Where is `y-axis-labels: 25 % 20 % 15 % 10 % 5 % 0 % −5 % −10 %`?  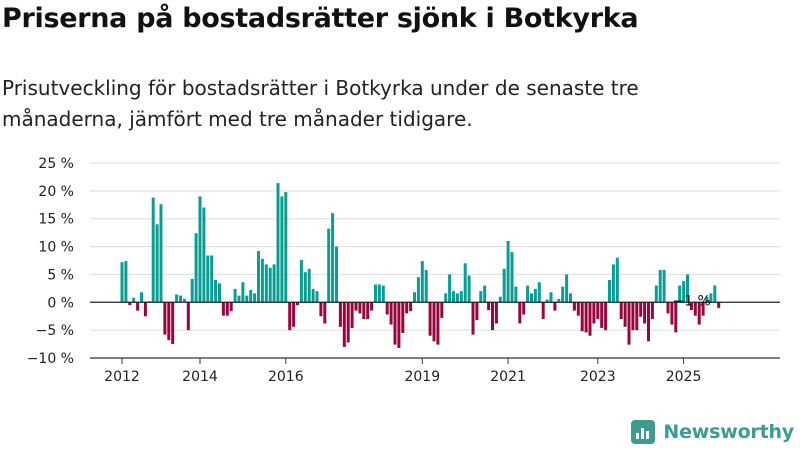 y-axis-labels: 25 % 20 % 15 % 10 % 5 % 0 % −5 % −10 % is located at coordinates (50, 261).